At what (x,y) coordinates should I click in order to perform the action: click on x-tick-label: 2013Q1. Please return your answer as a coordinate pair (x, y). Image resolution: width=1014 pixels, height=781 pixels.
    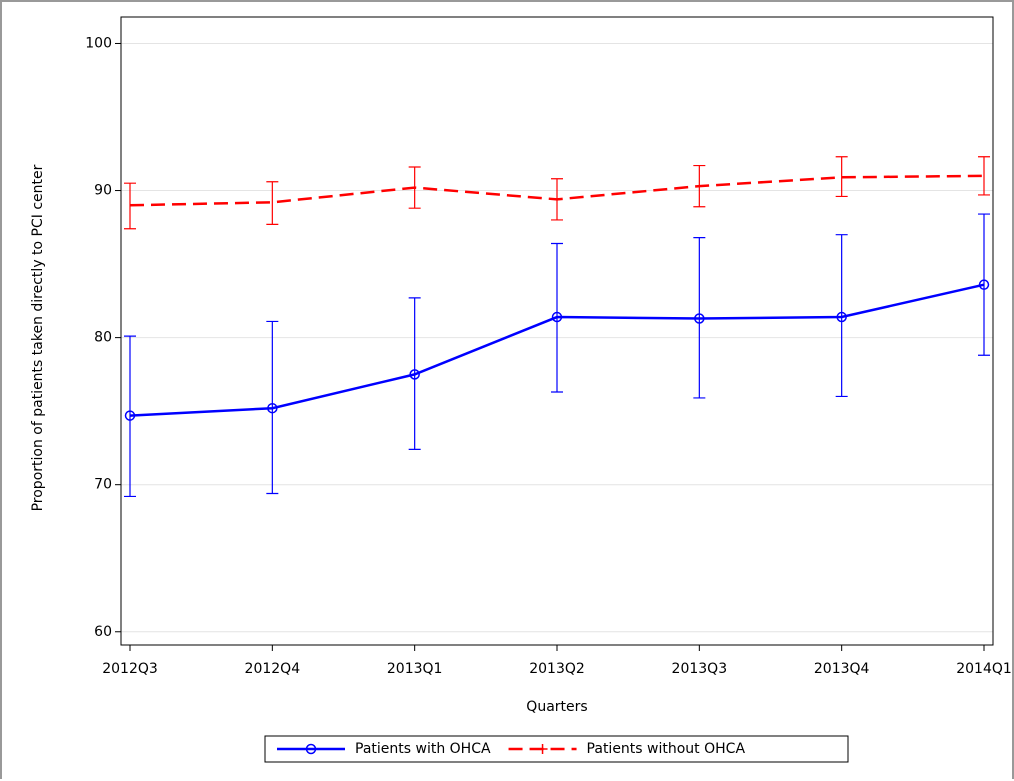
    Looking at the image, I should click on (415, 669).